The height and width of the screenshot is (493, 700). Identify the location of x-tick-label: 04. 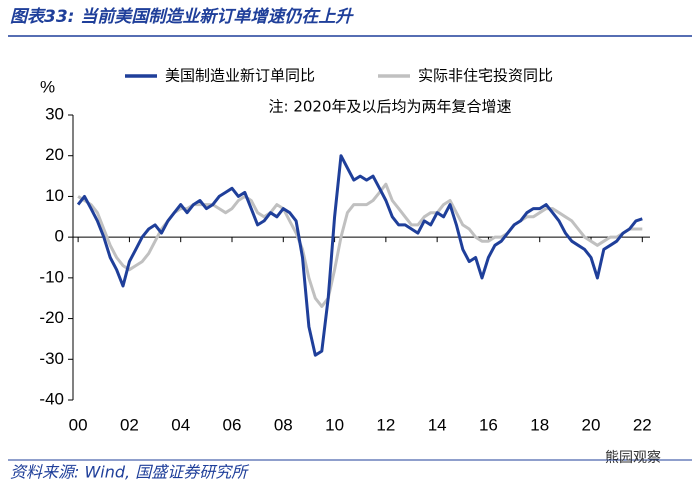
(180, 424).